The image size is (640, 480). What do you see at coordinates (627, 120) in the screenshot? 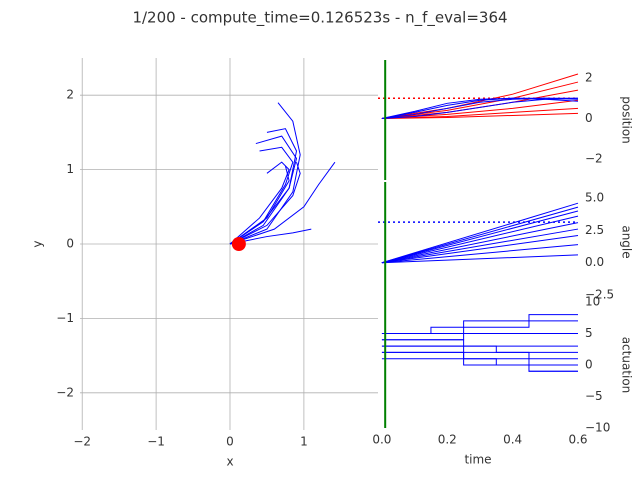
I see `y-axis-label: position` at bounding box center [627, 120].